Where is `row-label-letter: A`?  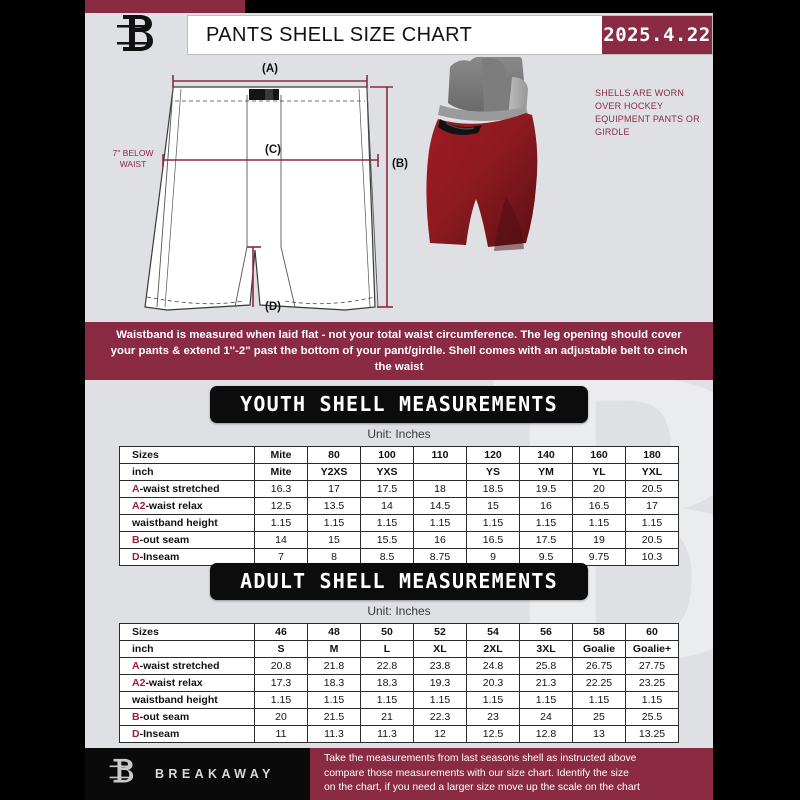
row-label-letter: A is located at coordinates (136, 489).